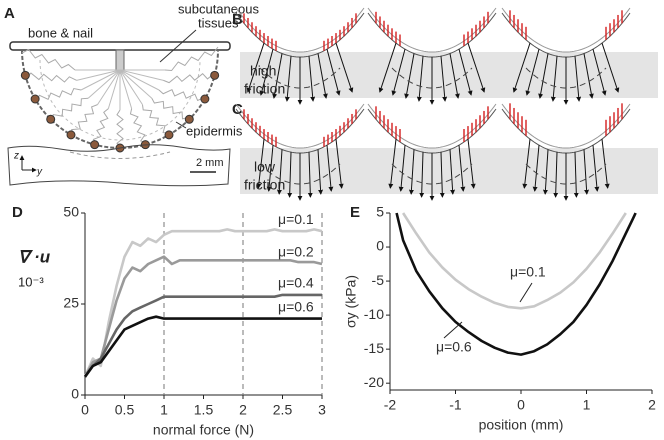 Image resolution: width=664 pixels, height=440 pixels. What do you see at coordinates (378, 280) in the screenshot?
I see `y-tick-label: -5` at bounding box center [378, 280].